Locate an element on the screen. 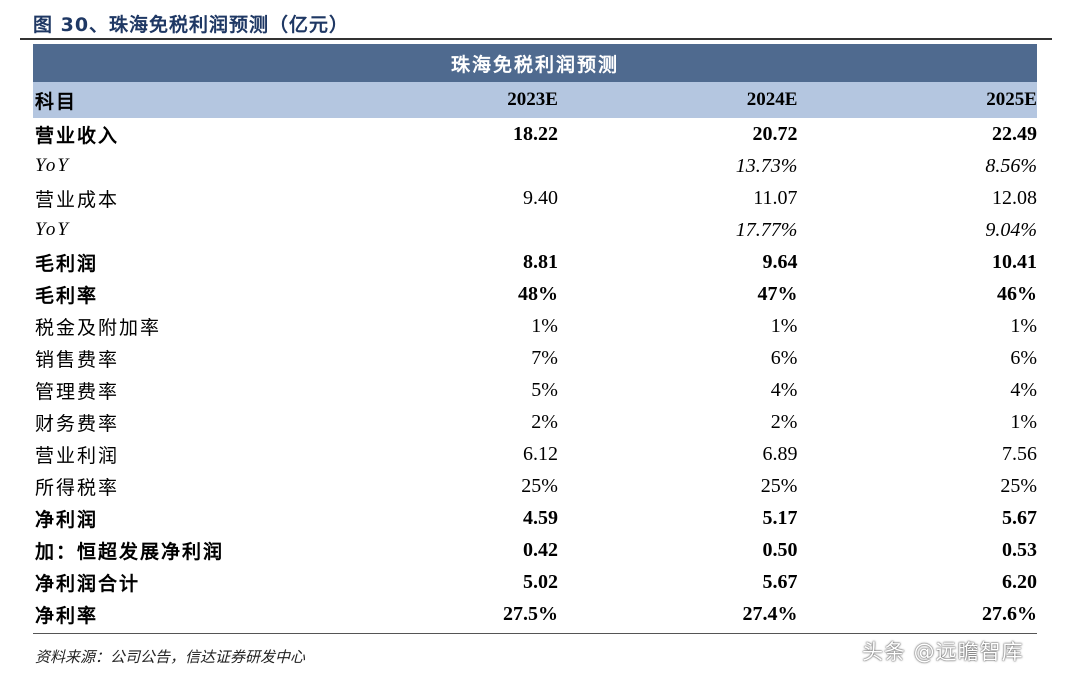 The image size is (1080, 678). table-row: 毛利率 48% 47% 46% is located at coordinates (535, 294).